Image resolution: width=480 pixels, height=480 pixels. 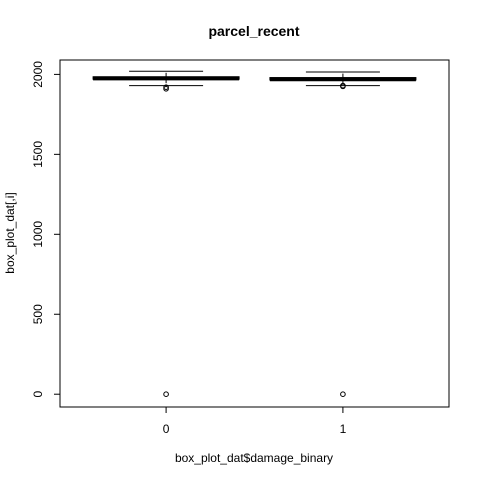 What do you see at coordinates (38, 74) in the screenshot?
I see `y-tick-label: 2000` at bounding box center [38, 74].